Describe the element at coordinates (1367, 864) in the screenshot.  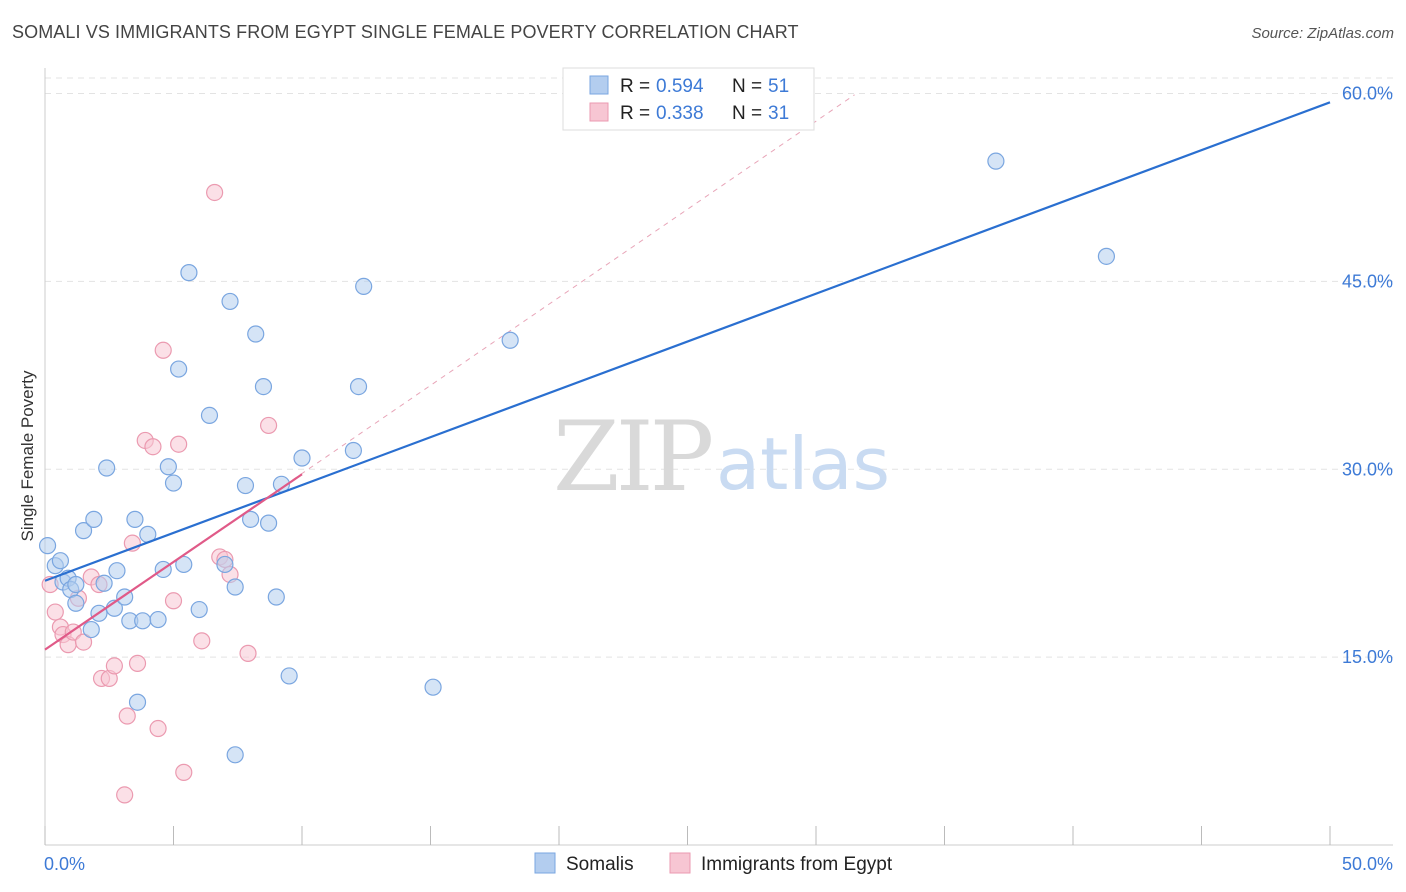
I see `x-tick-label-max: 50.0%` at that location.